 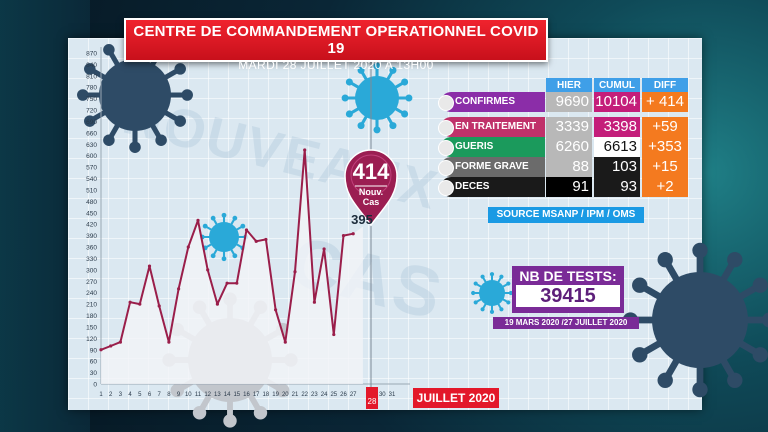 I want to click on y-tick-label: 450, so click(x=91, y=213).